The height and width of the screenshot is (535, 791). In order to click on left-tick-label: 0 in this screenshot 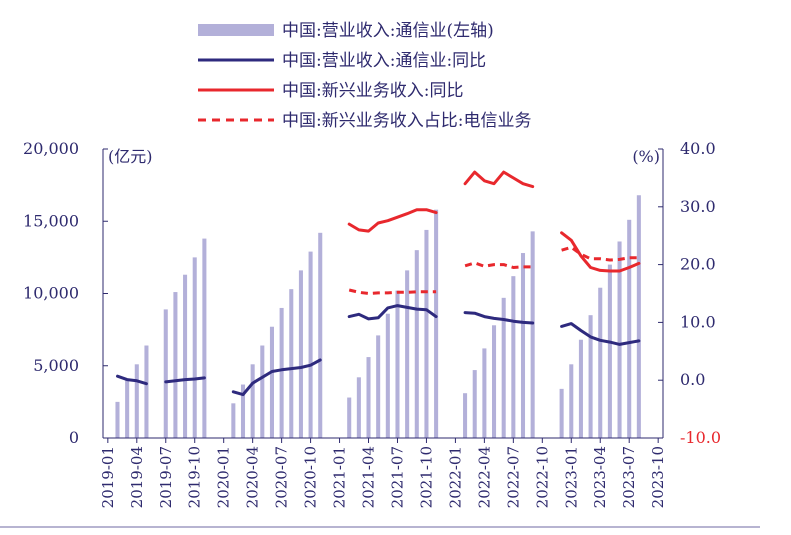, I will do `click(74, 437)`.